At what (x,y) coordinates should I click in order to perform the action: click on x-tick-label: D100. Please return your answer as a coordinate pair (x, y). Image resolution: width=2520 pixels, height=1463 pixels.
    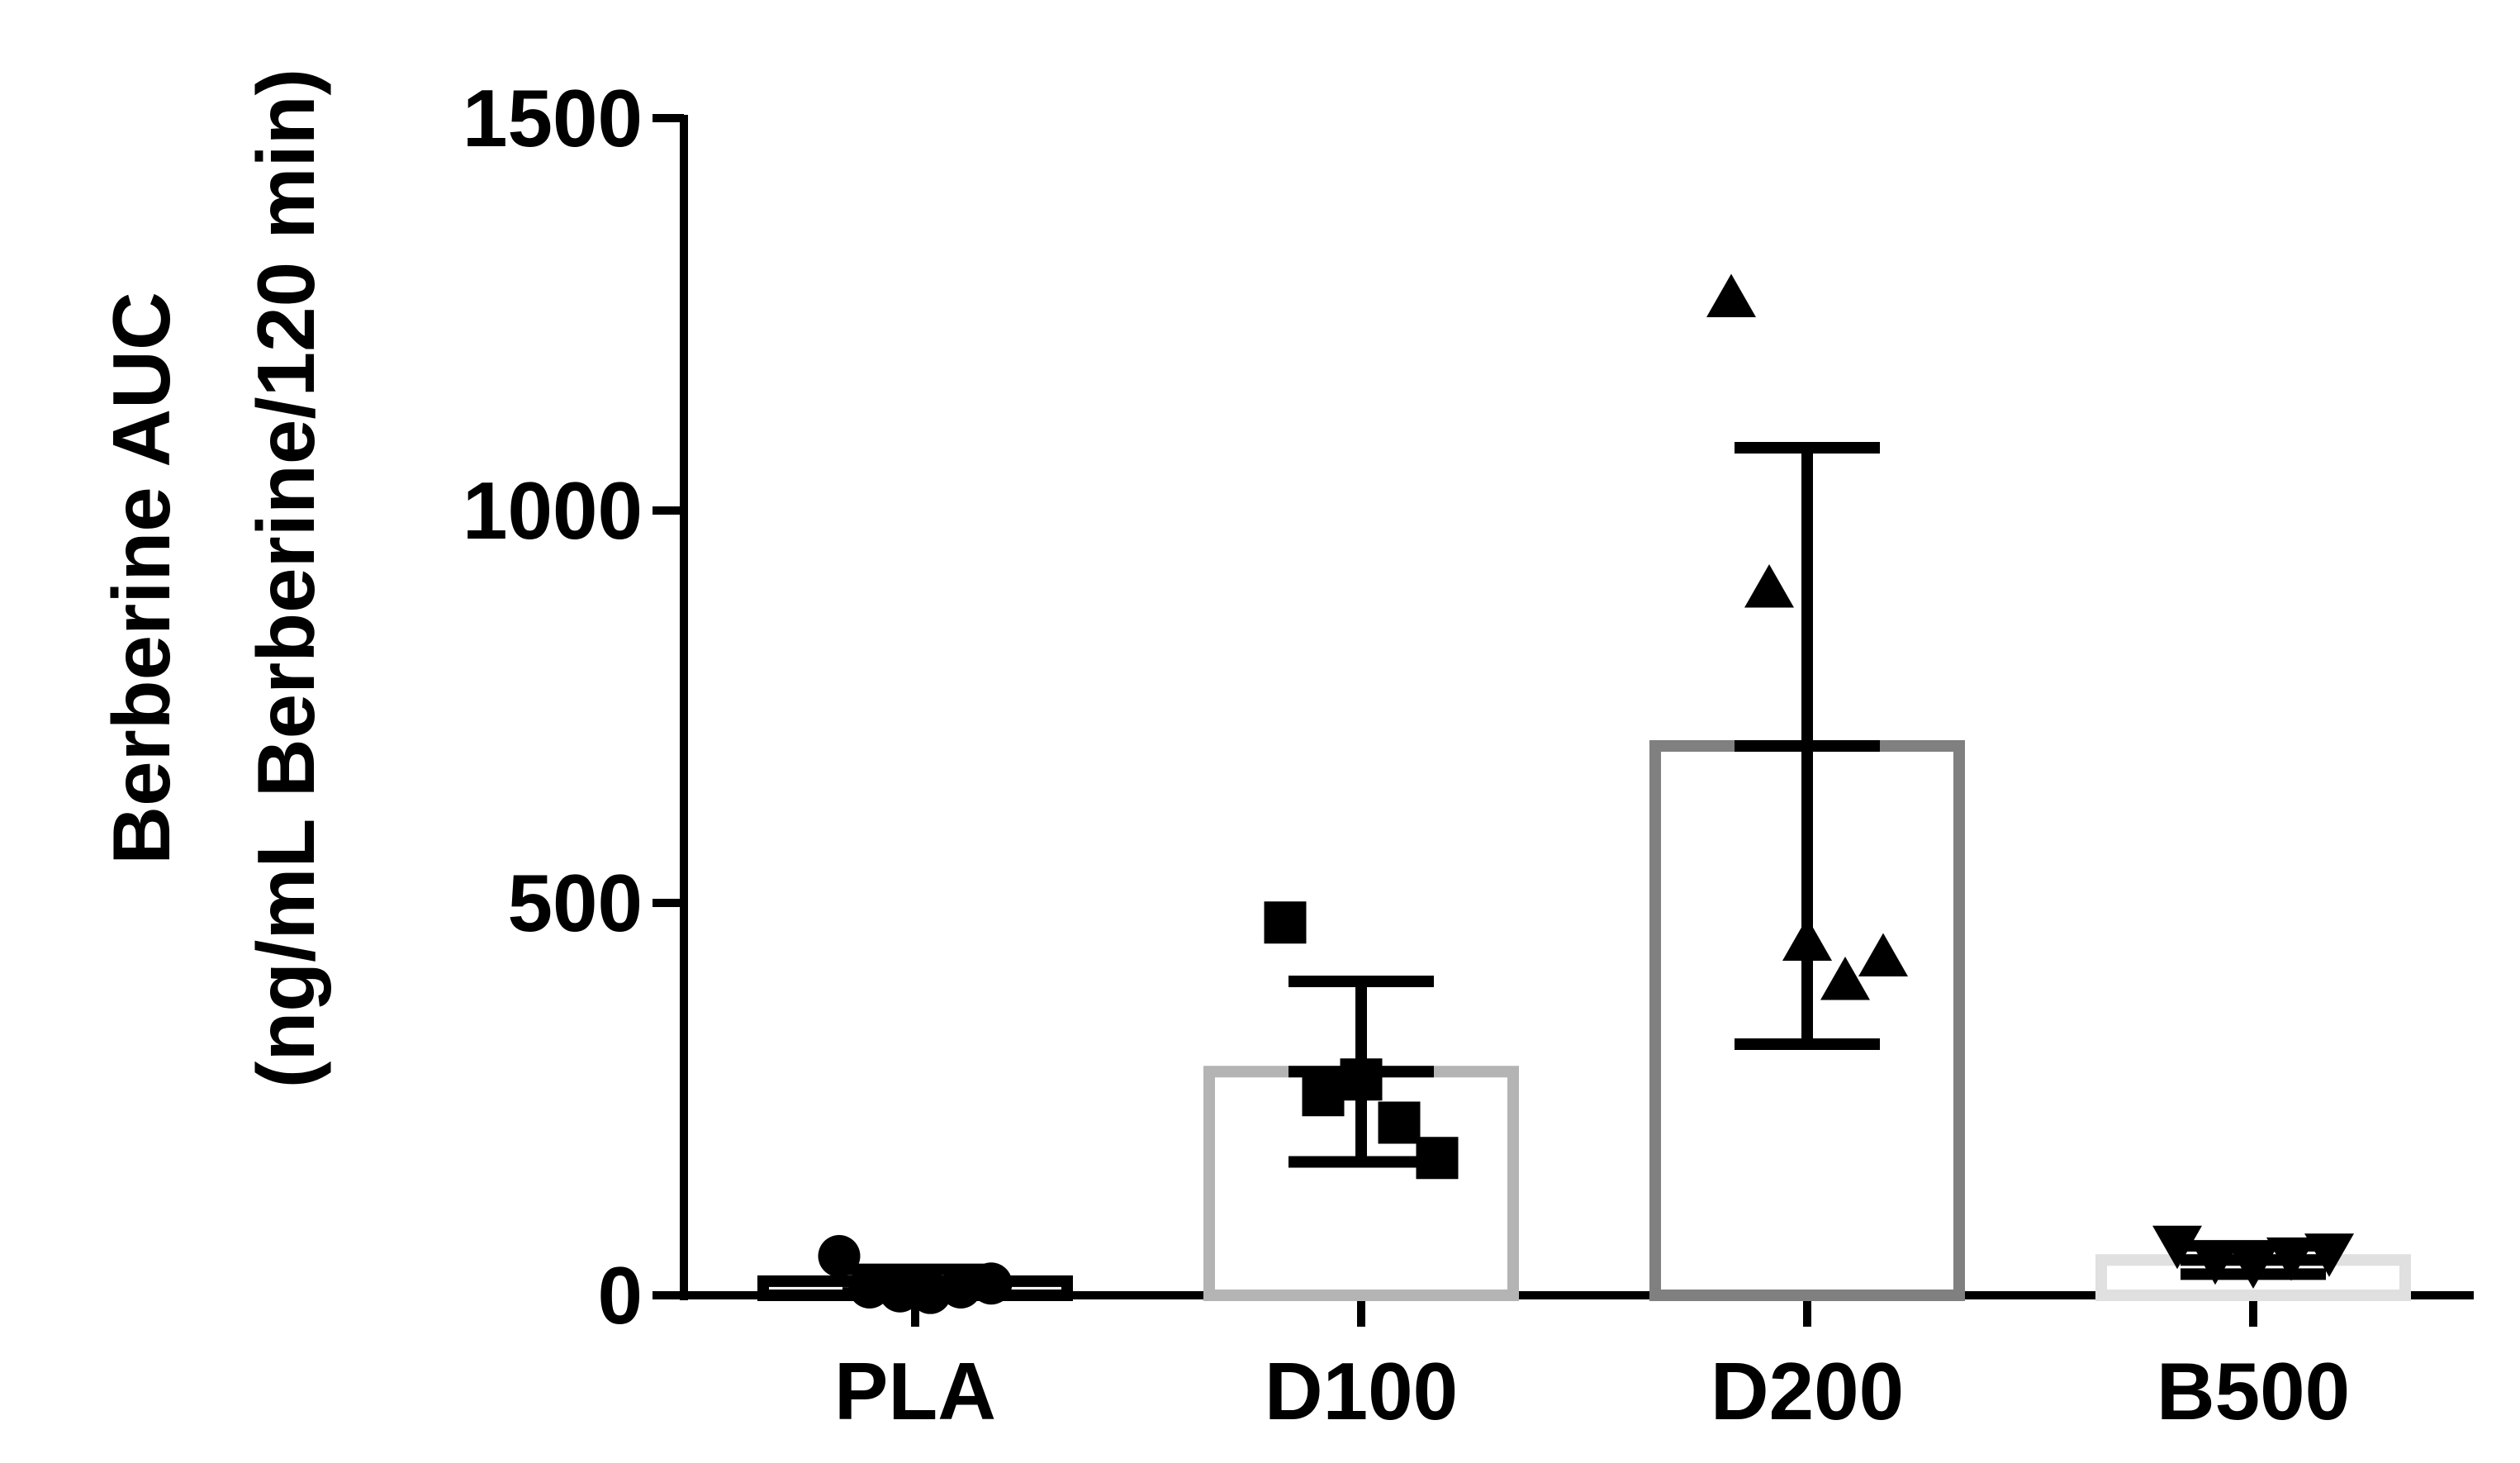
    Looking at the image, I should click on (1361, 1391).